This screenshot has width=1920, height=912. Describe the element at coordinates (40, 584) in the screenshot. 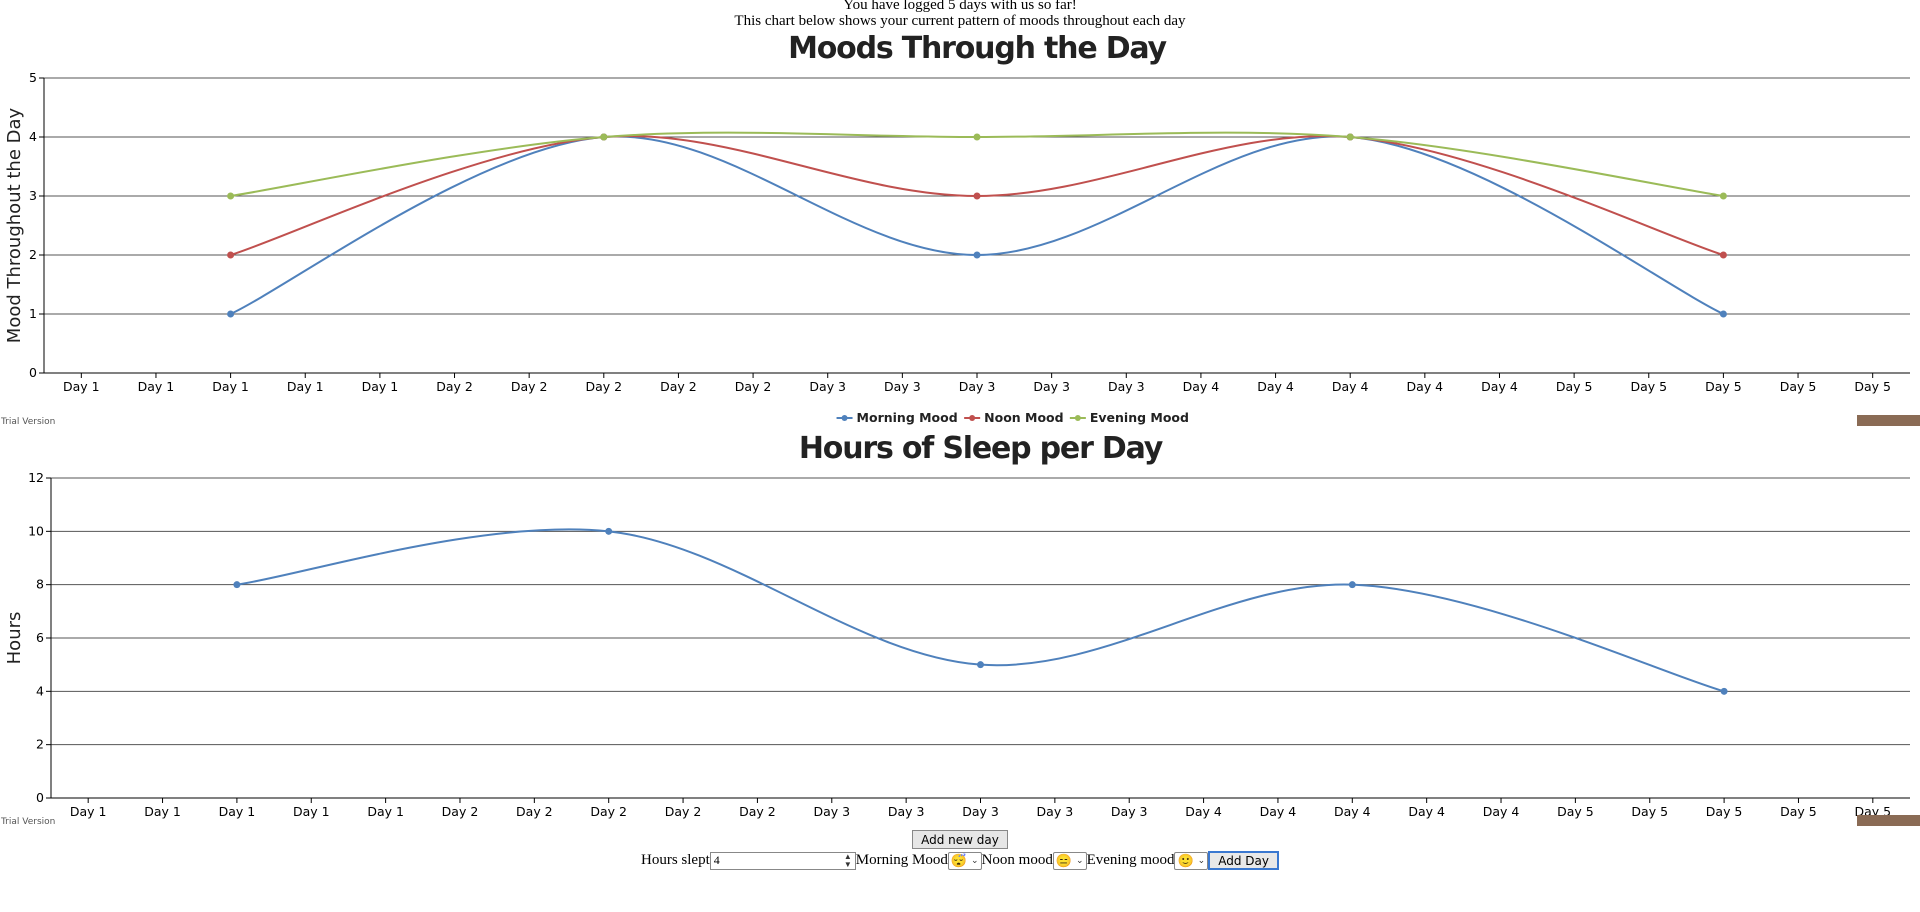

I see `y-tick-label: 8` at that location.